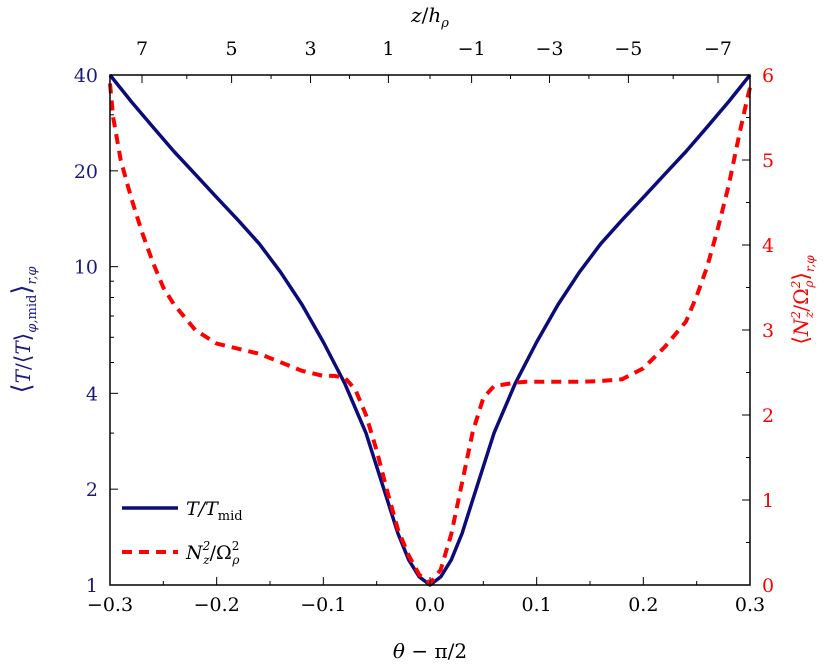 The image size is (830, 665). I want to click on x-tick-label: −0.2, so click(217, 605).